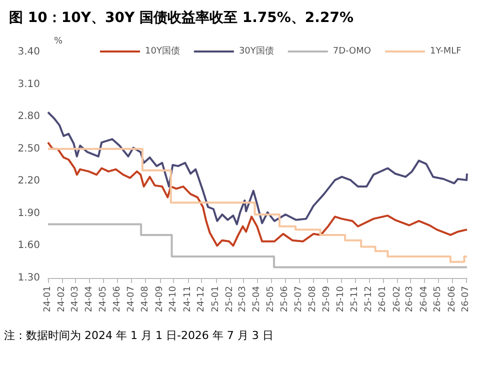 This screenshot has width=481, height=370. What do you see at coordinates (410, 299) in the screenshot?
I see `x-tick-label: 26-03` at bounding box center [410, 299].